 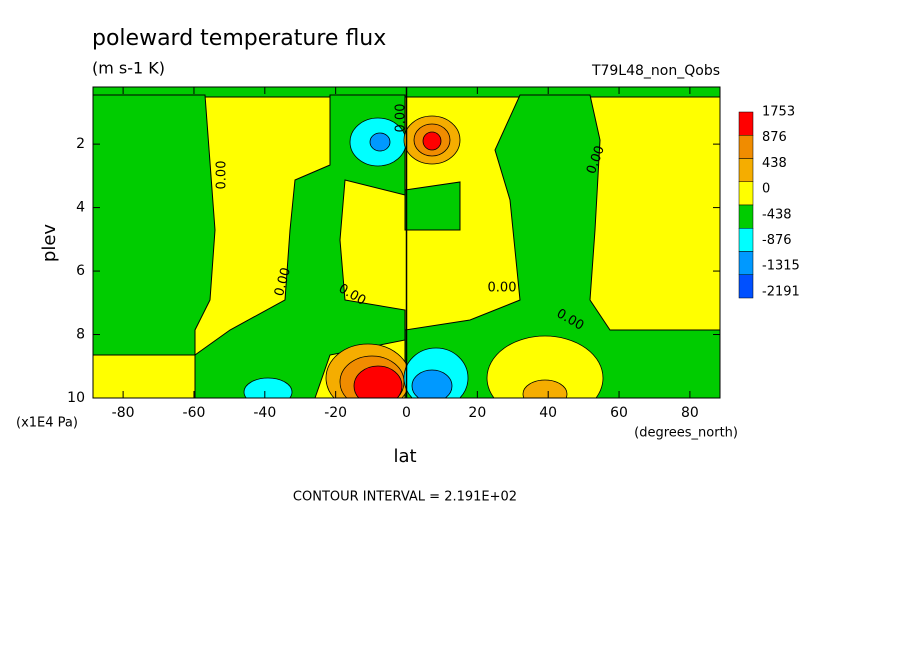 What do you see at coordinates (123, 413) in the screenshot?
I see `x-tick-label: -80` at bounding box center [123, 413].